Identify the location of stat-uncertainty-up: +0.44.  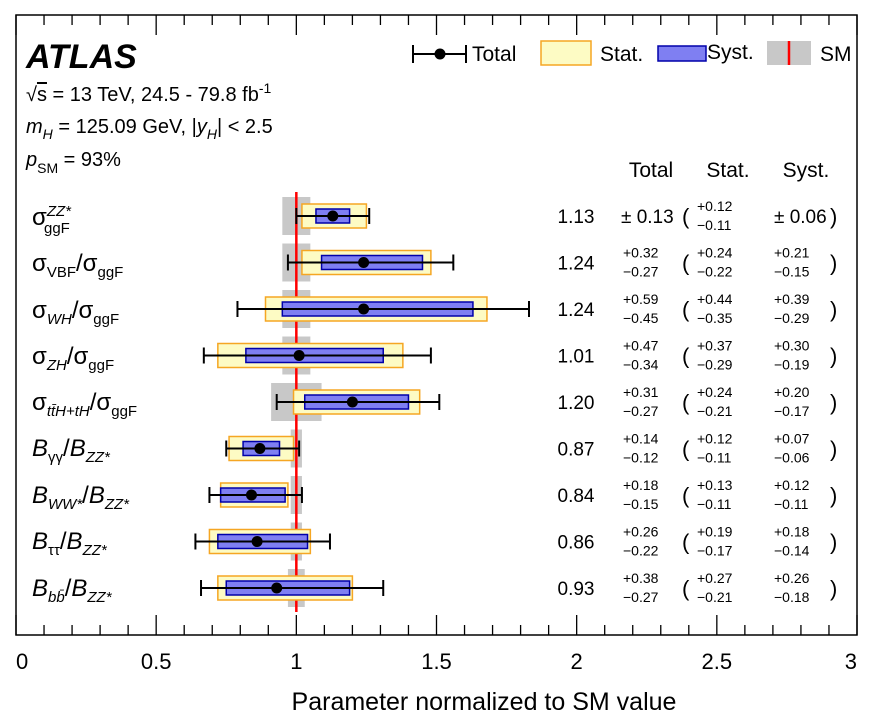
(715, 299).